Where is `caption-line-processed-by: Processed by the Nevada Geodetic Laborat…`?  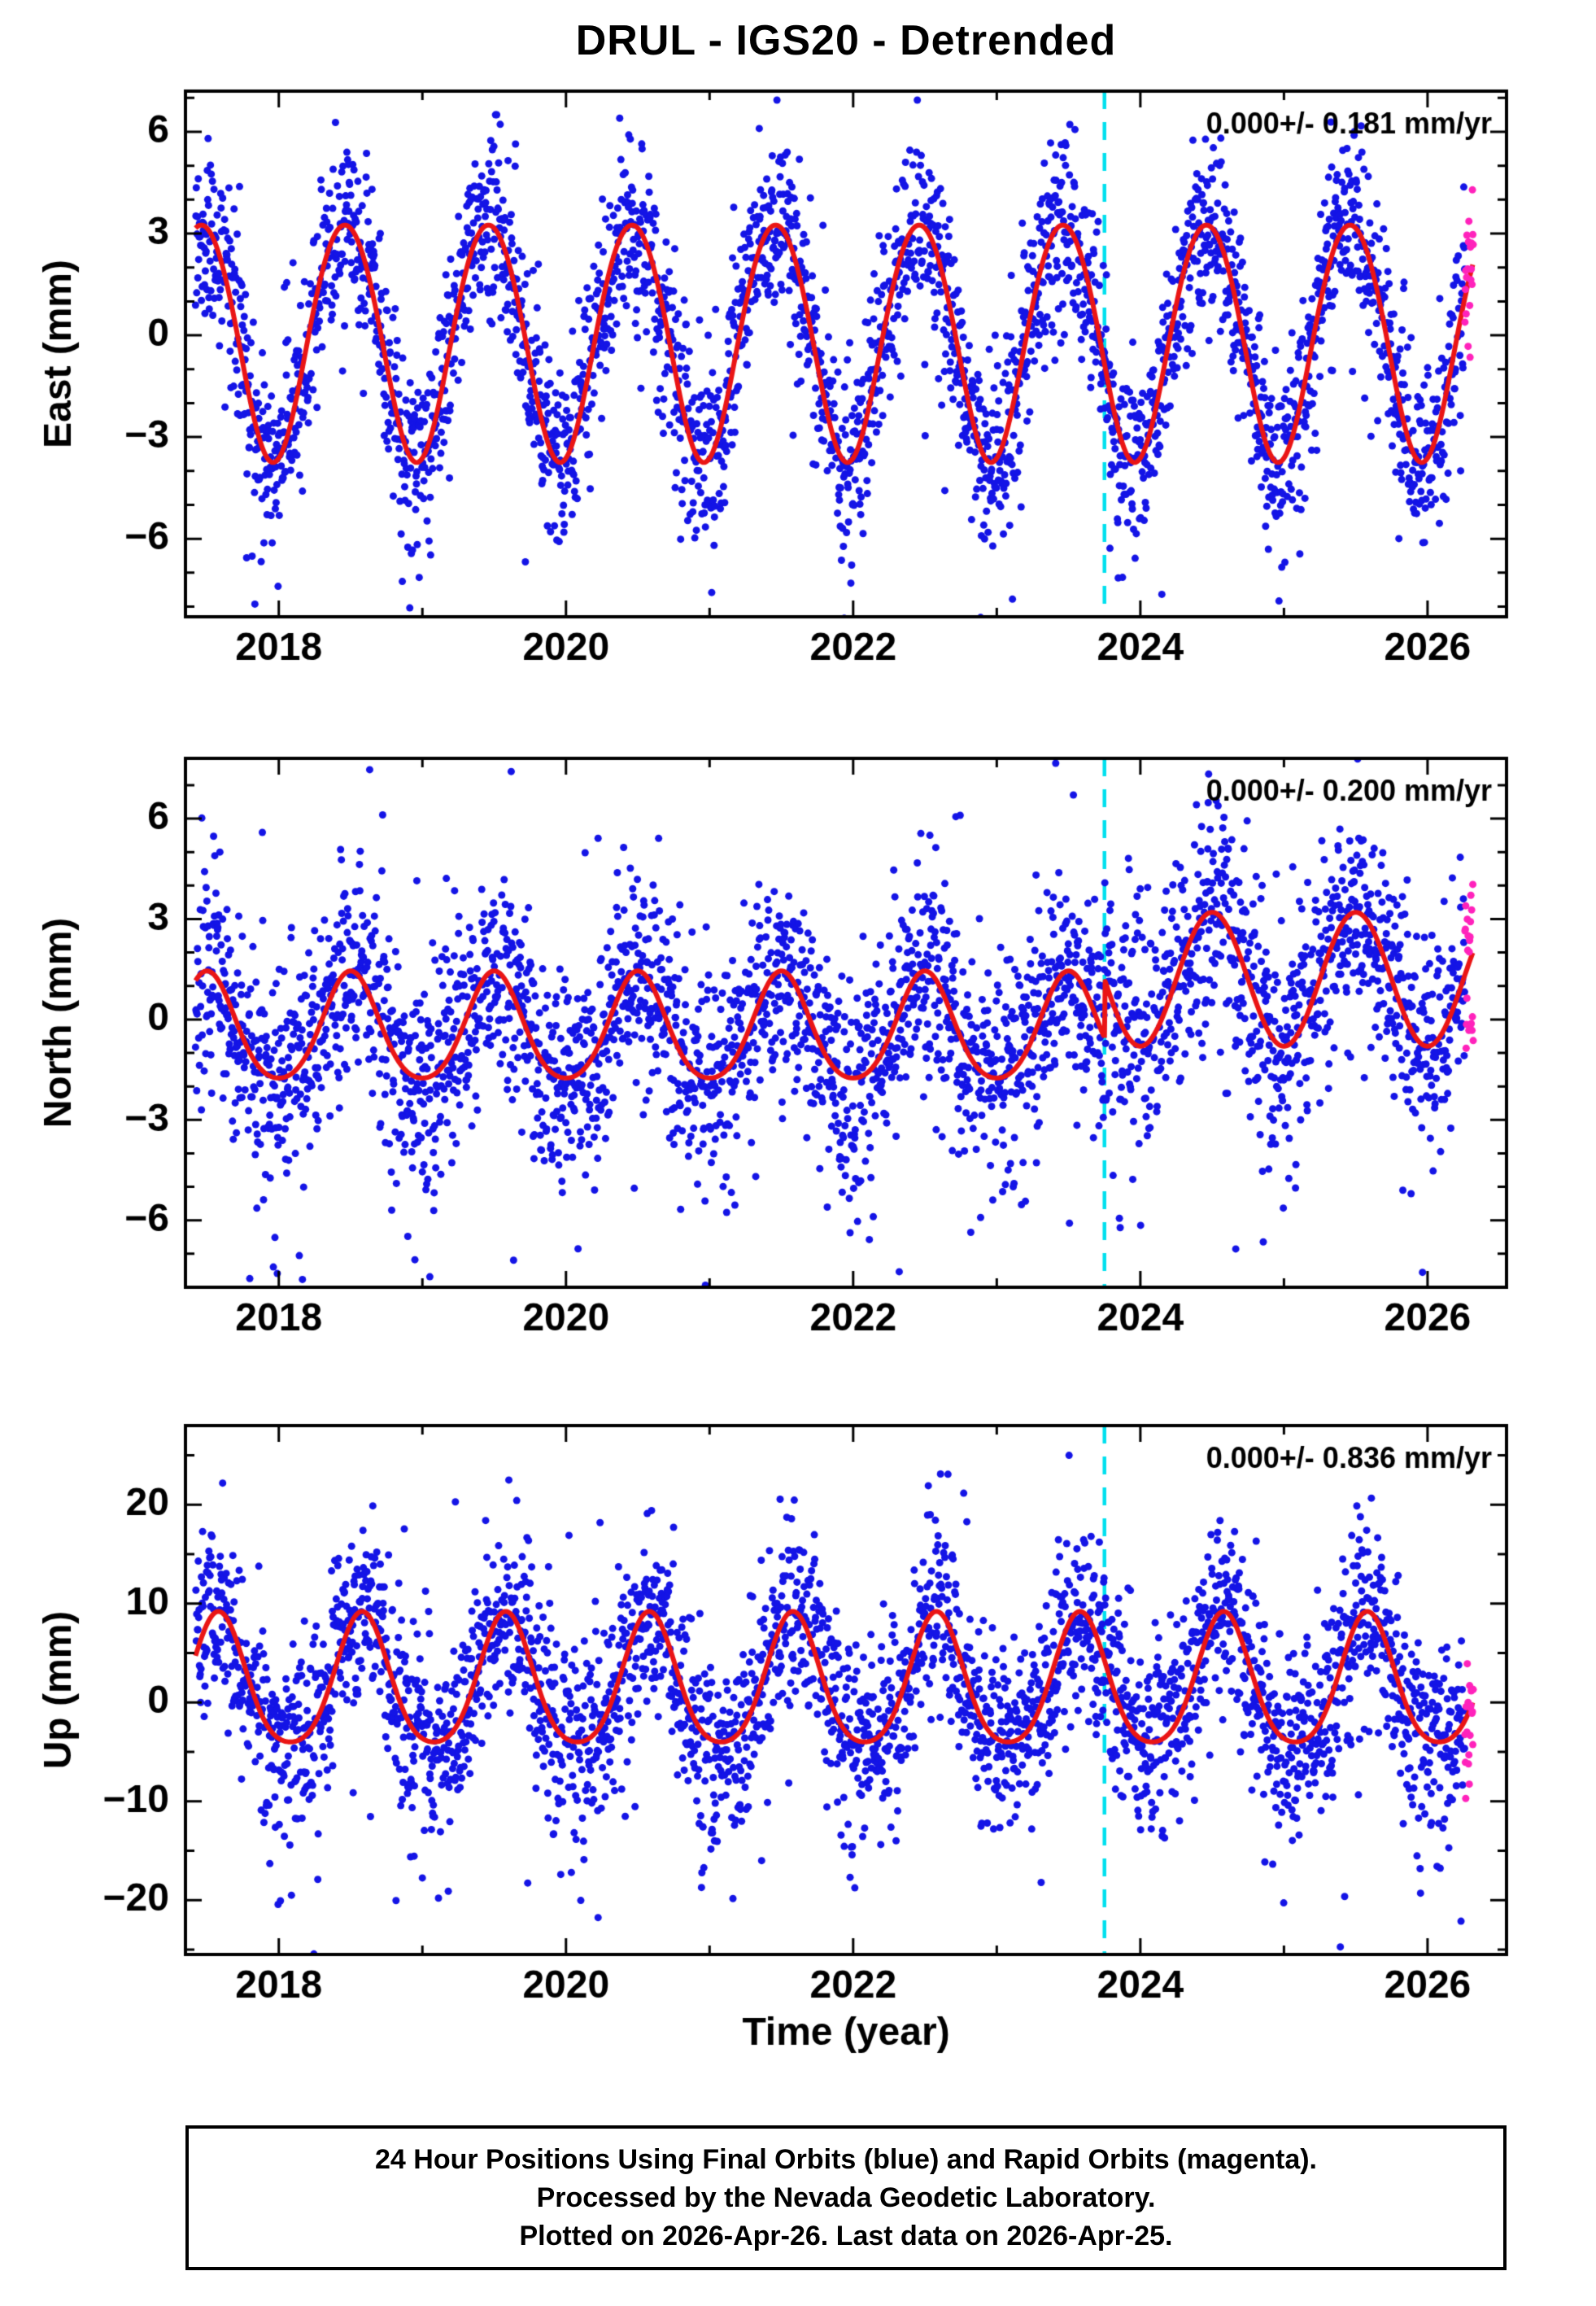 caption-line-processed-by: Processed by the Nevada Geodetic Laborat… is located at coordinates (846, 2197).